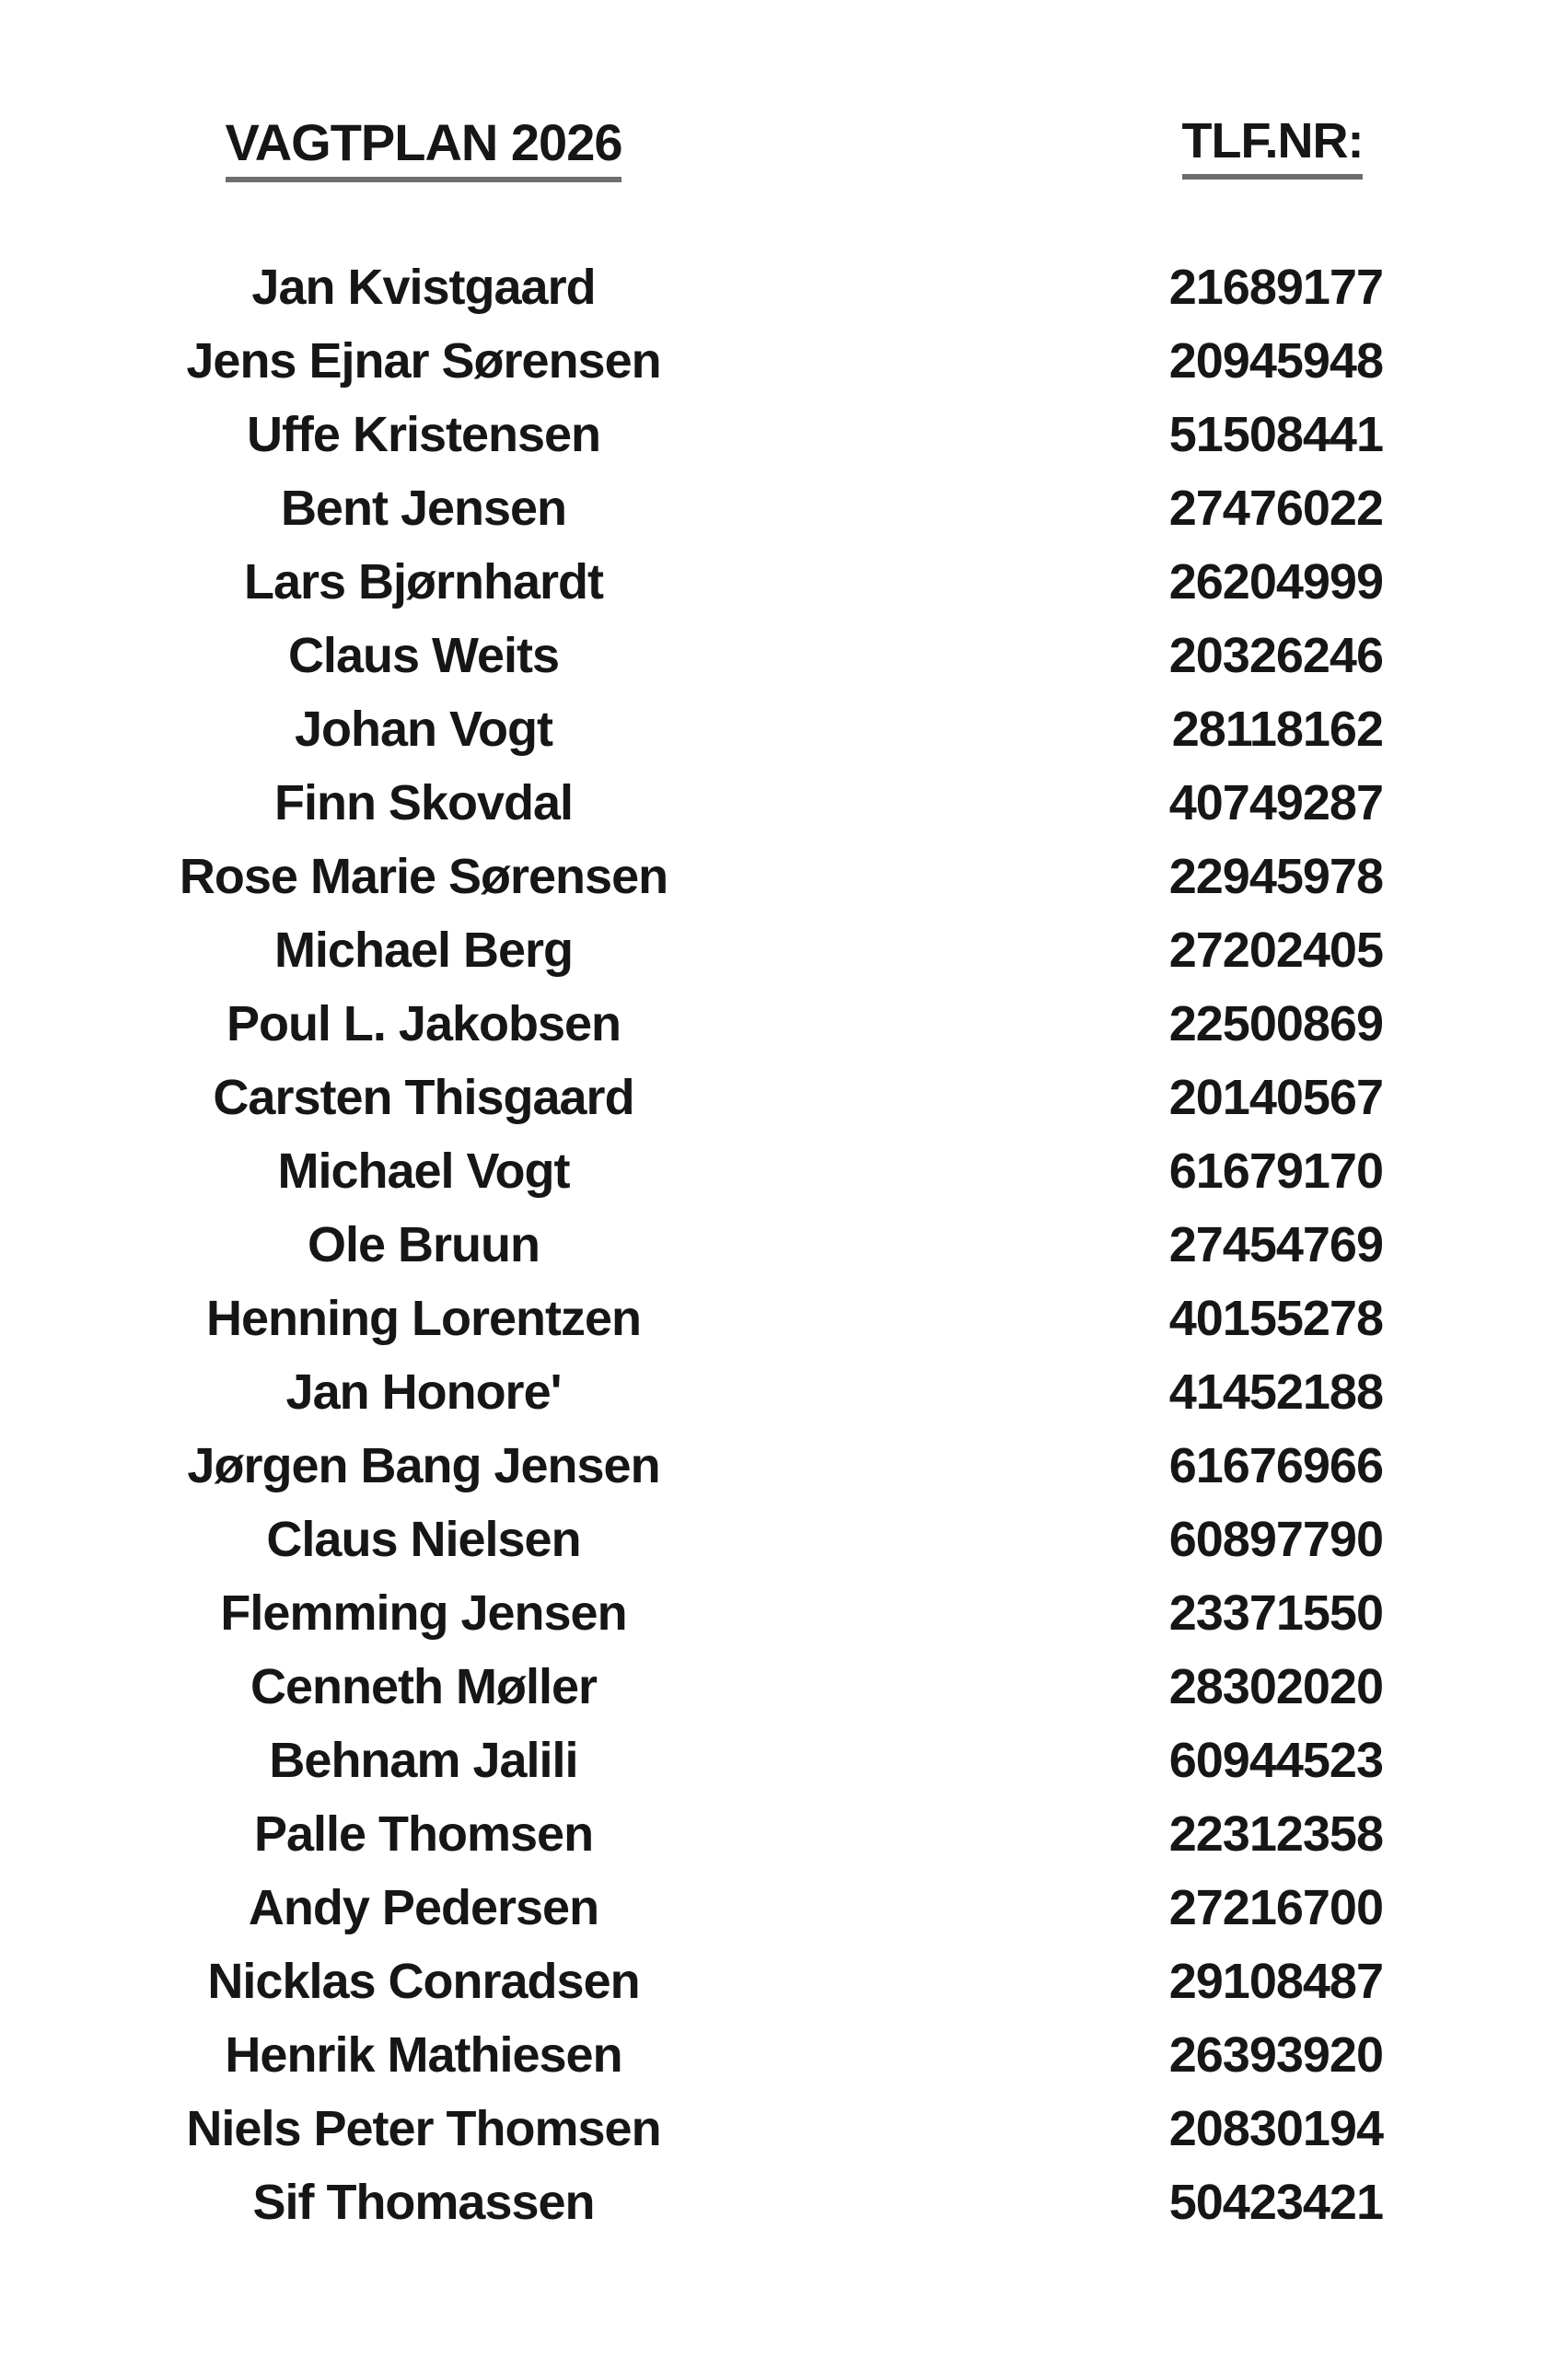  Describe the element at coordinates (1276, 1539) in the screenshot. I see `phone-number: 60897790` at that location.